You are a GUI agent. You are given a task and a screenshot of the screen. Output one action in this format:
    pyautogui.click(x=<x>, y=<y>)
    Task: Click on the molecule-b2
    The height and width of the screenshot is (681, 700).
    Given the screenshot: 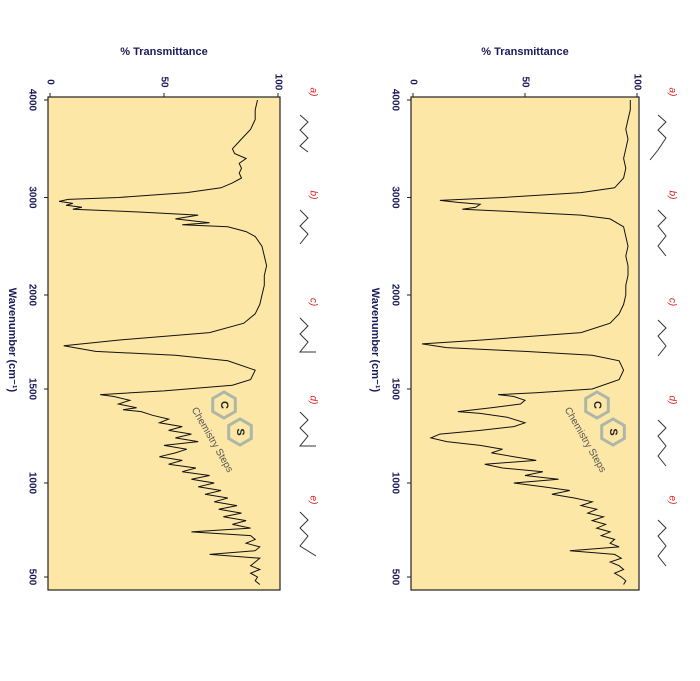 What is the action you would take?
    pyautogui.click(x=662, y=233)
    